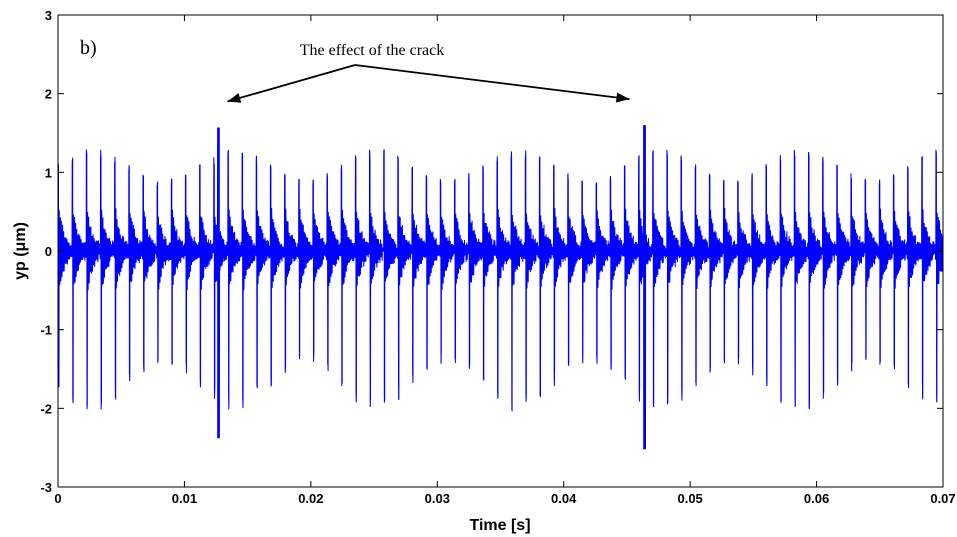 The height and width of the screenshot is (537, 957). What do you see at coordinates (46, 330) in the screenshot?
I see `y-tick-label: -1` at bounding box center [46, 330].